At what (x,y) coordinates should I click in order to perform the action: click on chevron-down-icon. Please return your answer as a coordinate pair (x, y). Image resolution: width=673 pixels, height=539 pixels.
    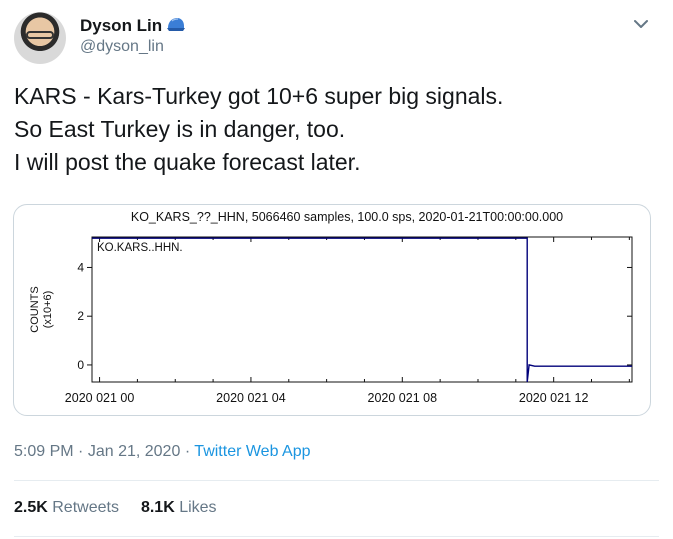
    Looking at the image, I should click on (641, 24).